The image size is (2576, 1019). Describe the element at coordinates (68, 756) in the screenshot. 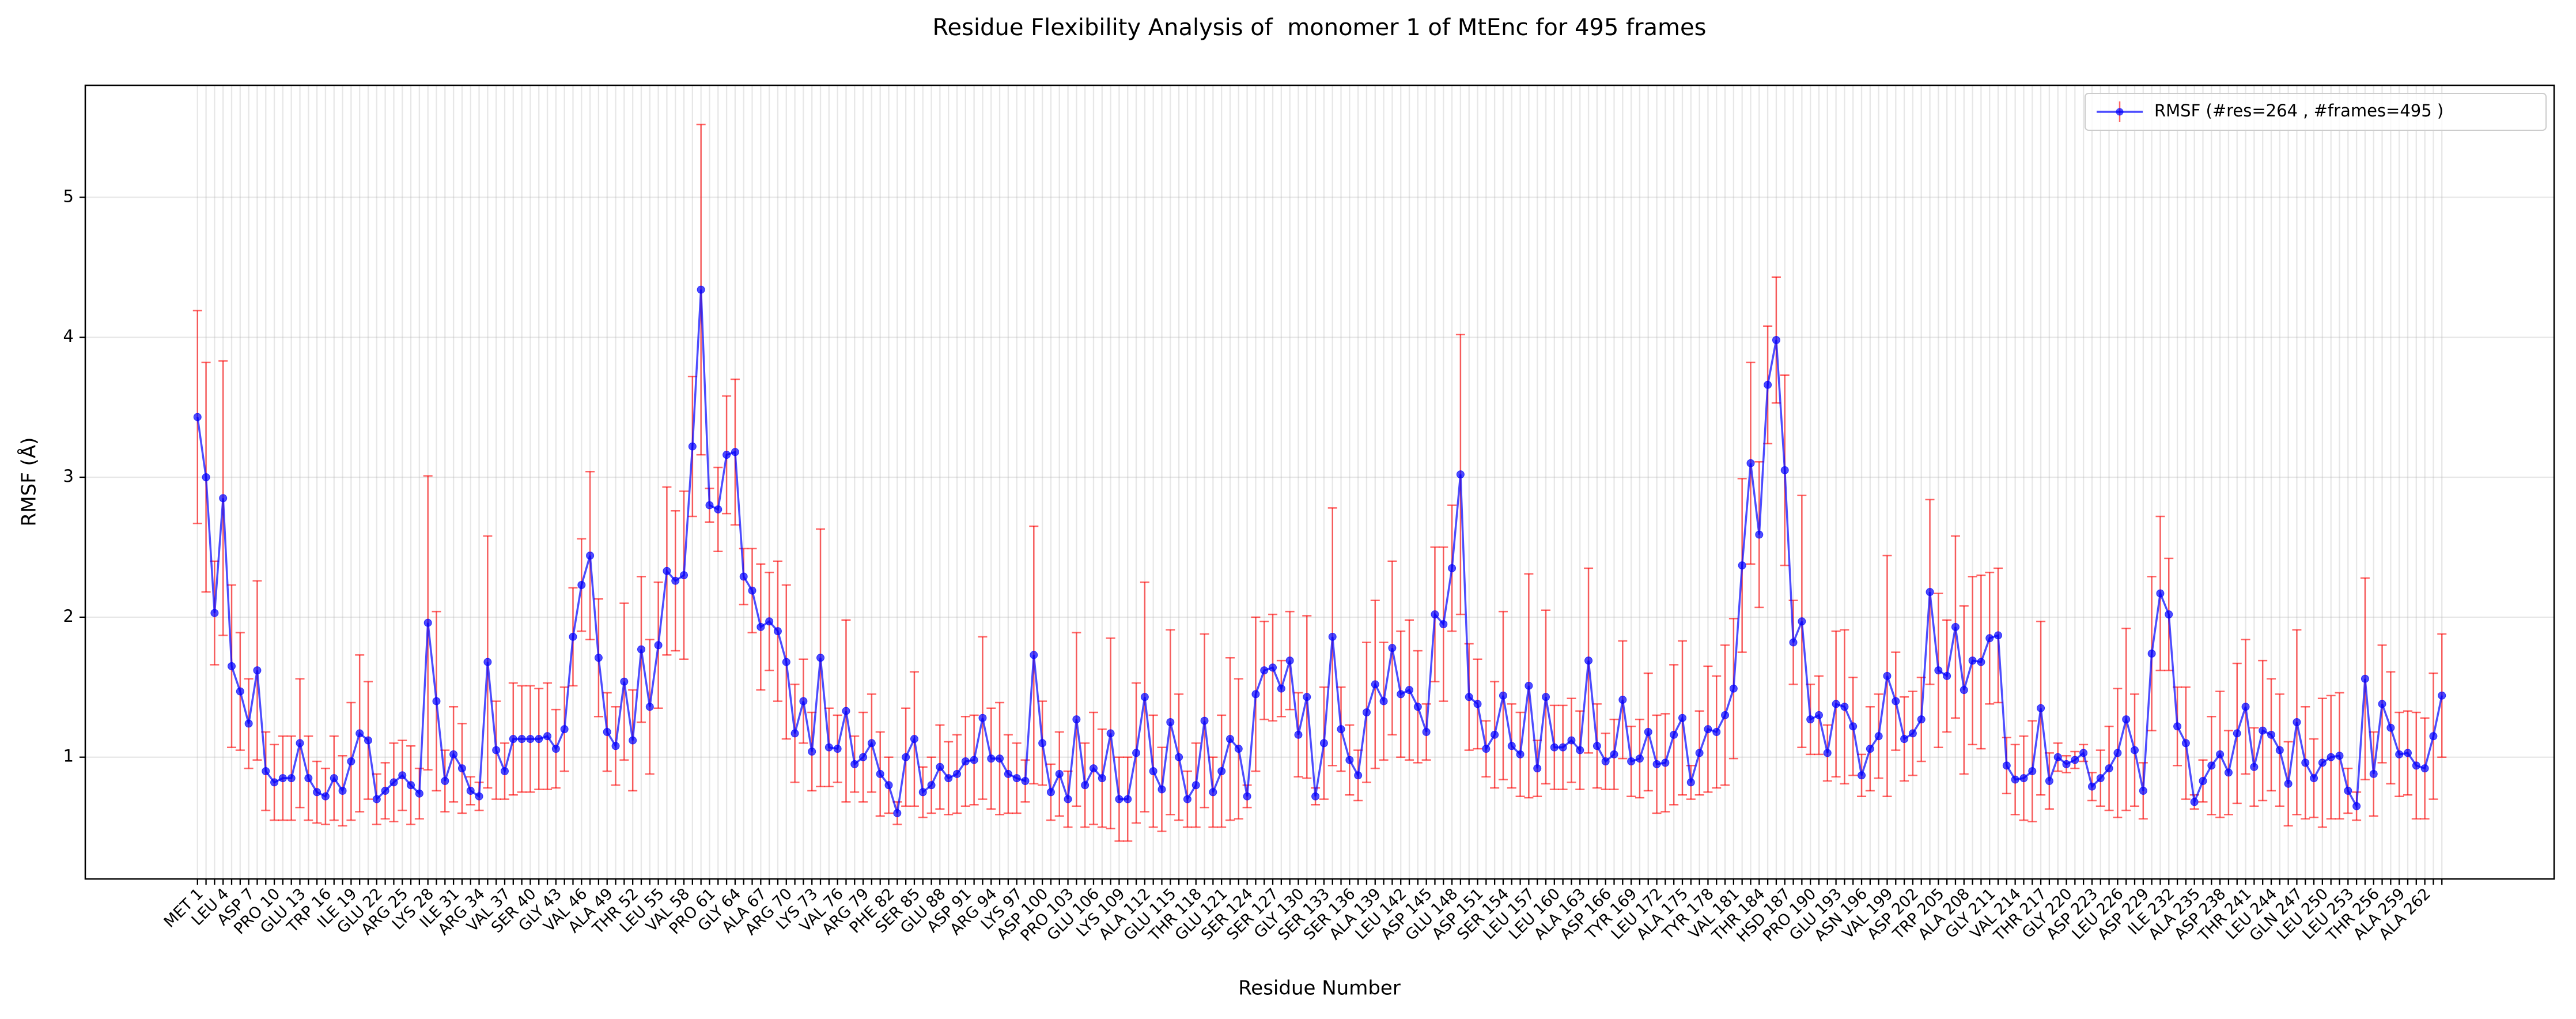

I see `y-tick-label: 1` at that location.